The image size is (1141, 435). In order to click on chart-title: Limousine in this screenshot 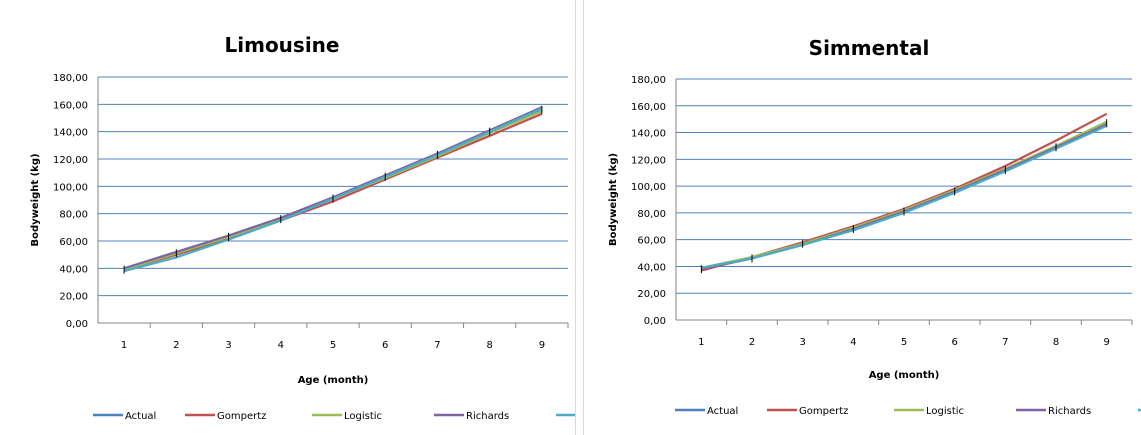, I will do `click(282, 45)`.